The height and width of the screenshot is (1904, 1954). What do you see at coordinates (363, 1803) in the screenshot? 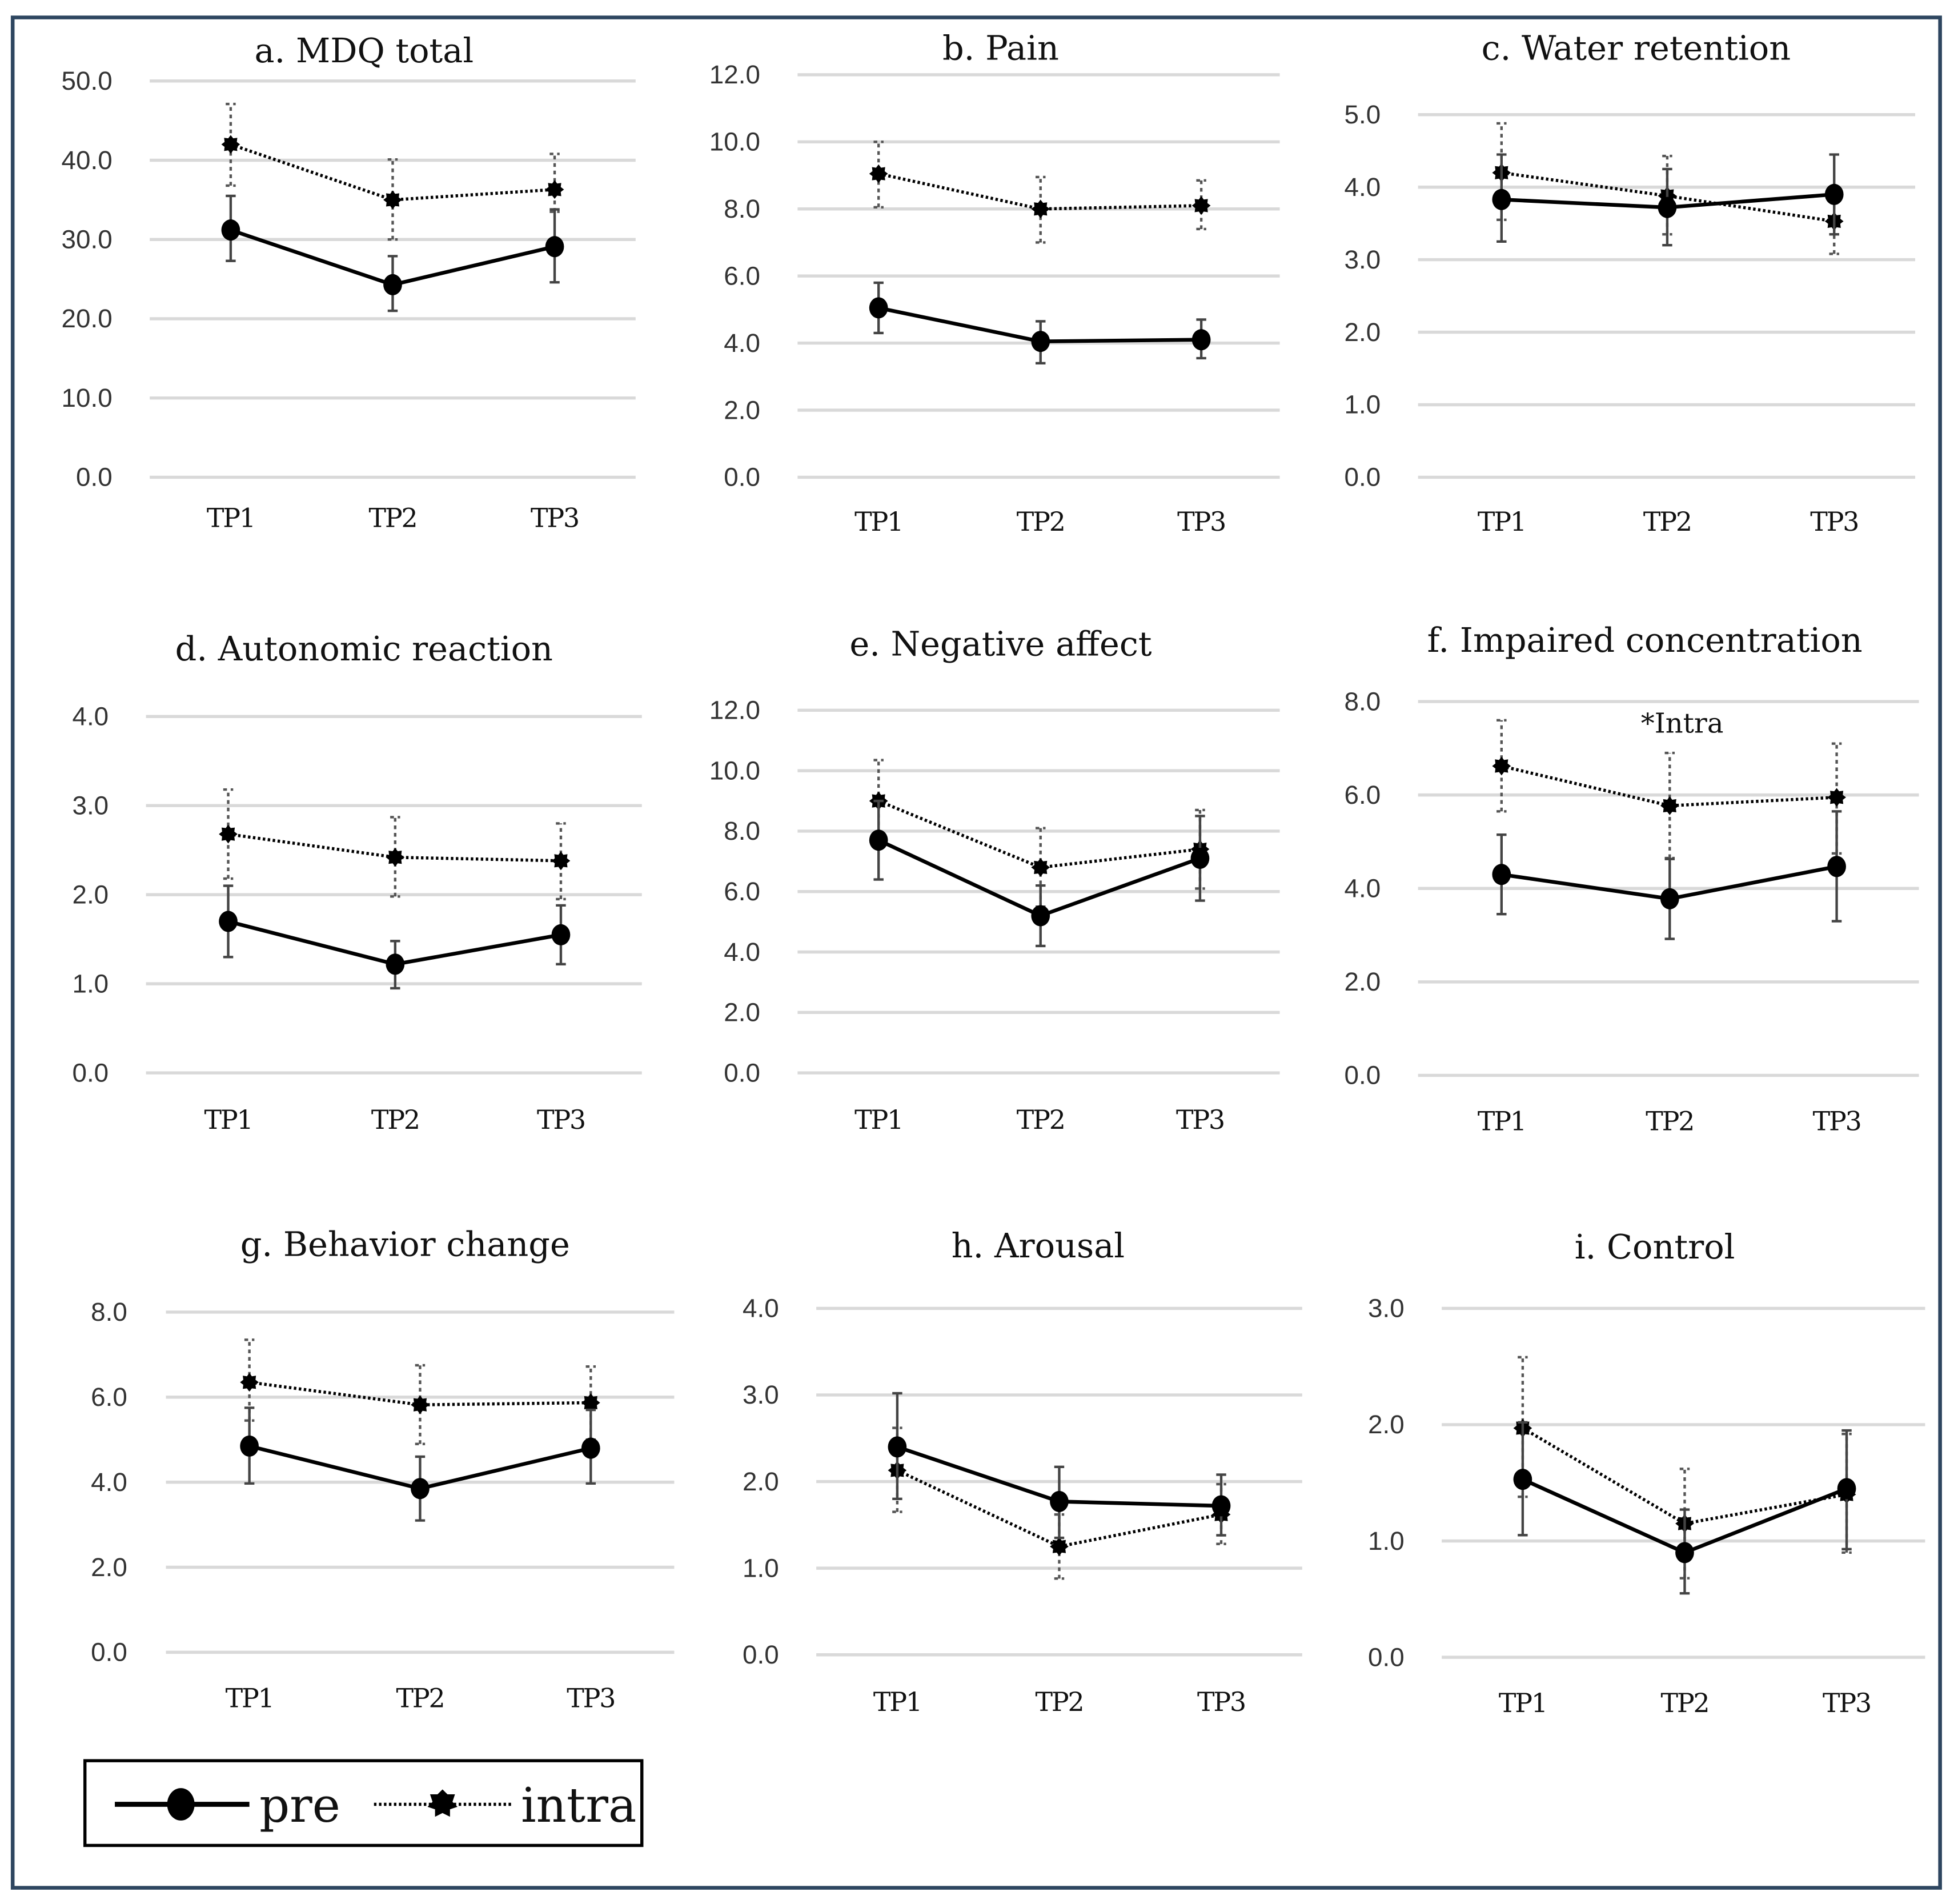
I see `legend: pre intra` at bounding box center [363, 1803].